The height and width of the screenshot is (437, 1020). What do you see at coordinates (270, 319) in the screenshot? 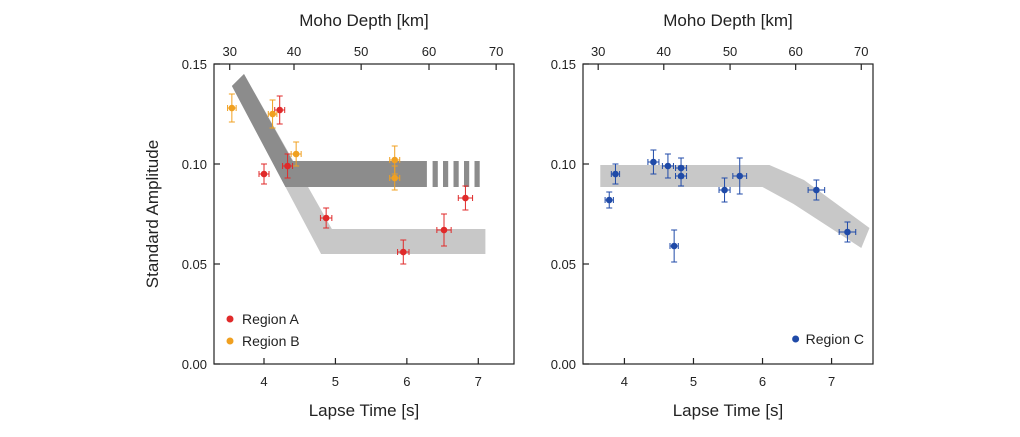
I see `legend-label: Region A` at bounding box center [270, 319].